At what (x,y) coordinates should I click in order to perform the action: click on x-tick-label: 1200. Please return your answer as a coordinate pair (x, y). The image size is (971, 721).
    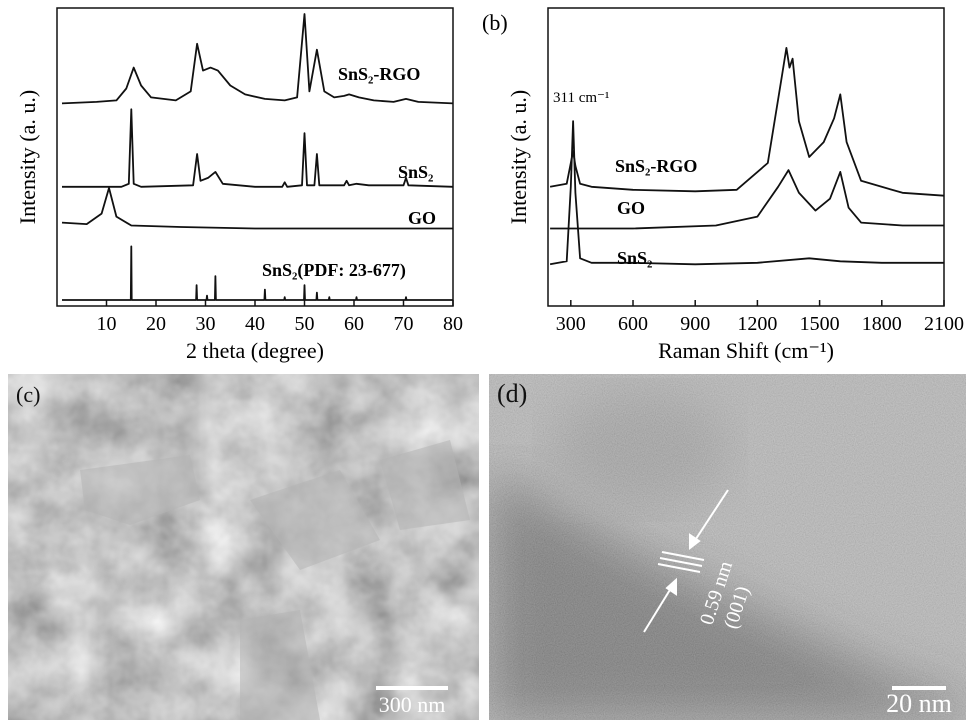
    Looking at the image, I should click on (757, 324).